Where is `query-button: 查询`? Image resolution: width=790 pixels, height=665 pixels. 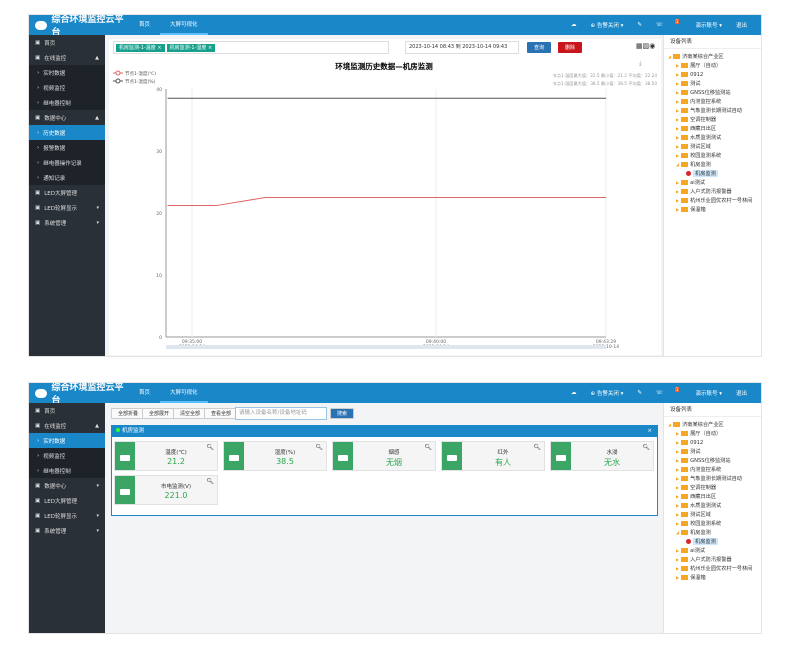 query-button: 查询 is located at coordinates (539, 47).